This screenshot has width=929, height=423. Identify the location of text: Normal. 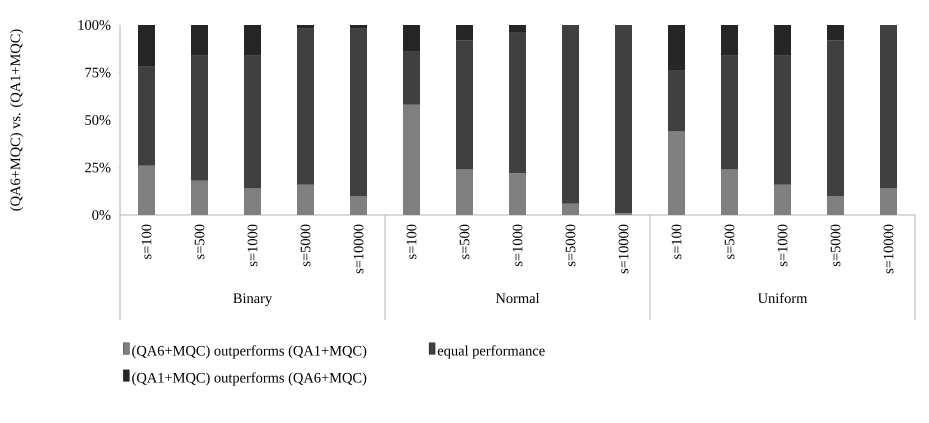
(518, 298).